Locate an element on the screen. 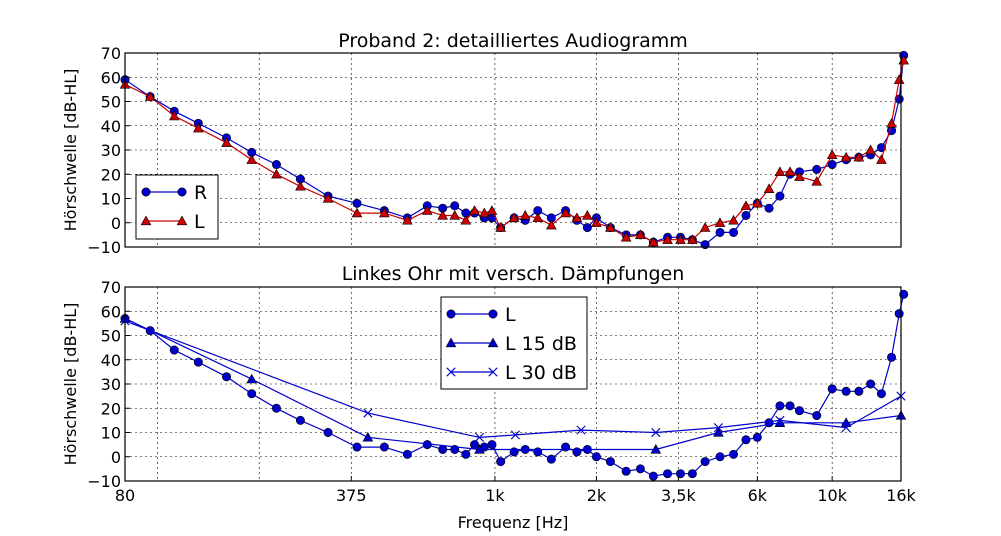  top-chart-ticks: 70 60 50 40 30 20 10 0 −10 is located at coordinates (108, 150).